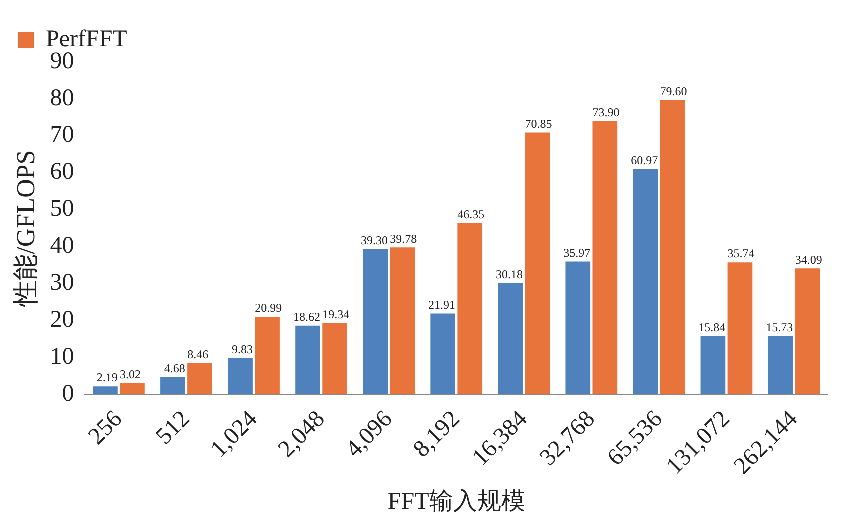 The height and width of the screenshot is (529, 846). I want to click on data-label: 73.90, so click(606, 113).